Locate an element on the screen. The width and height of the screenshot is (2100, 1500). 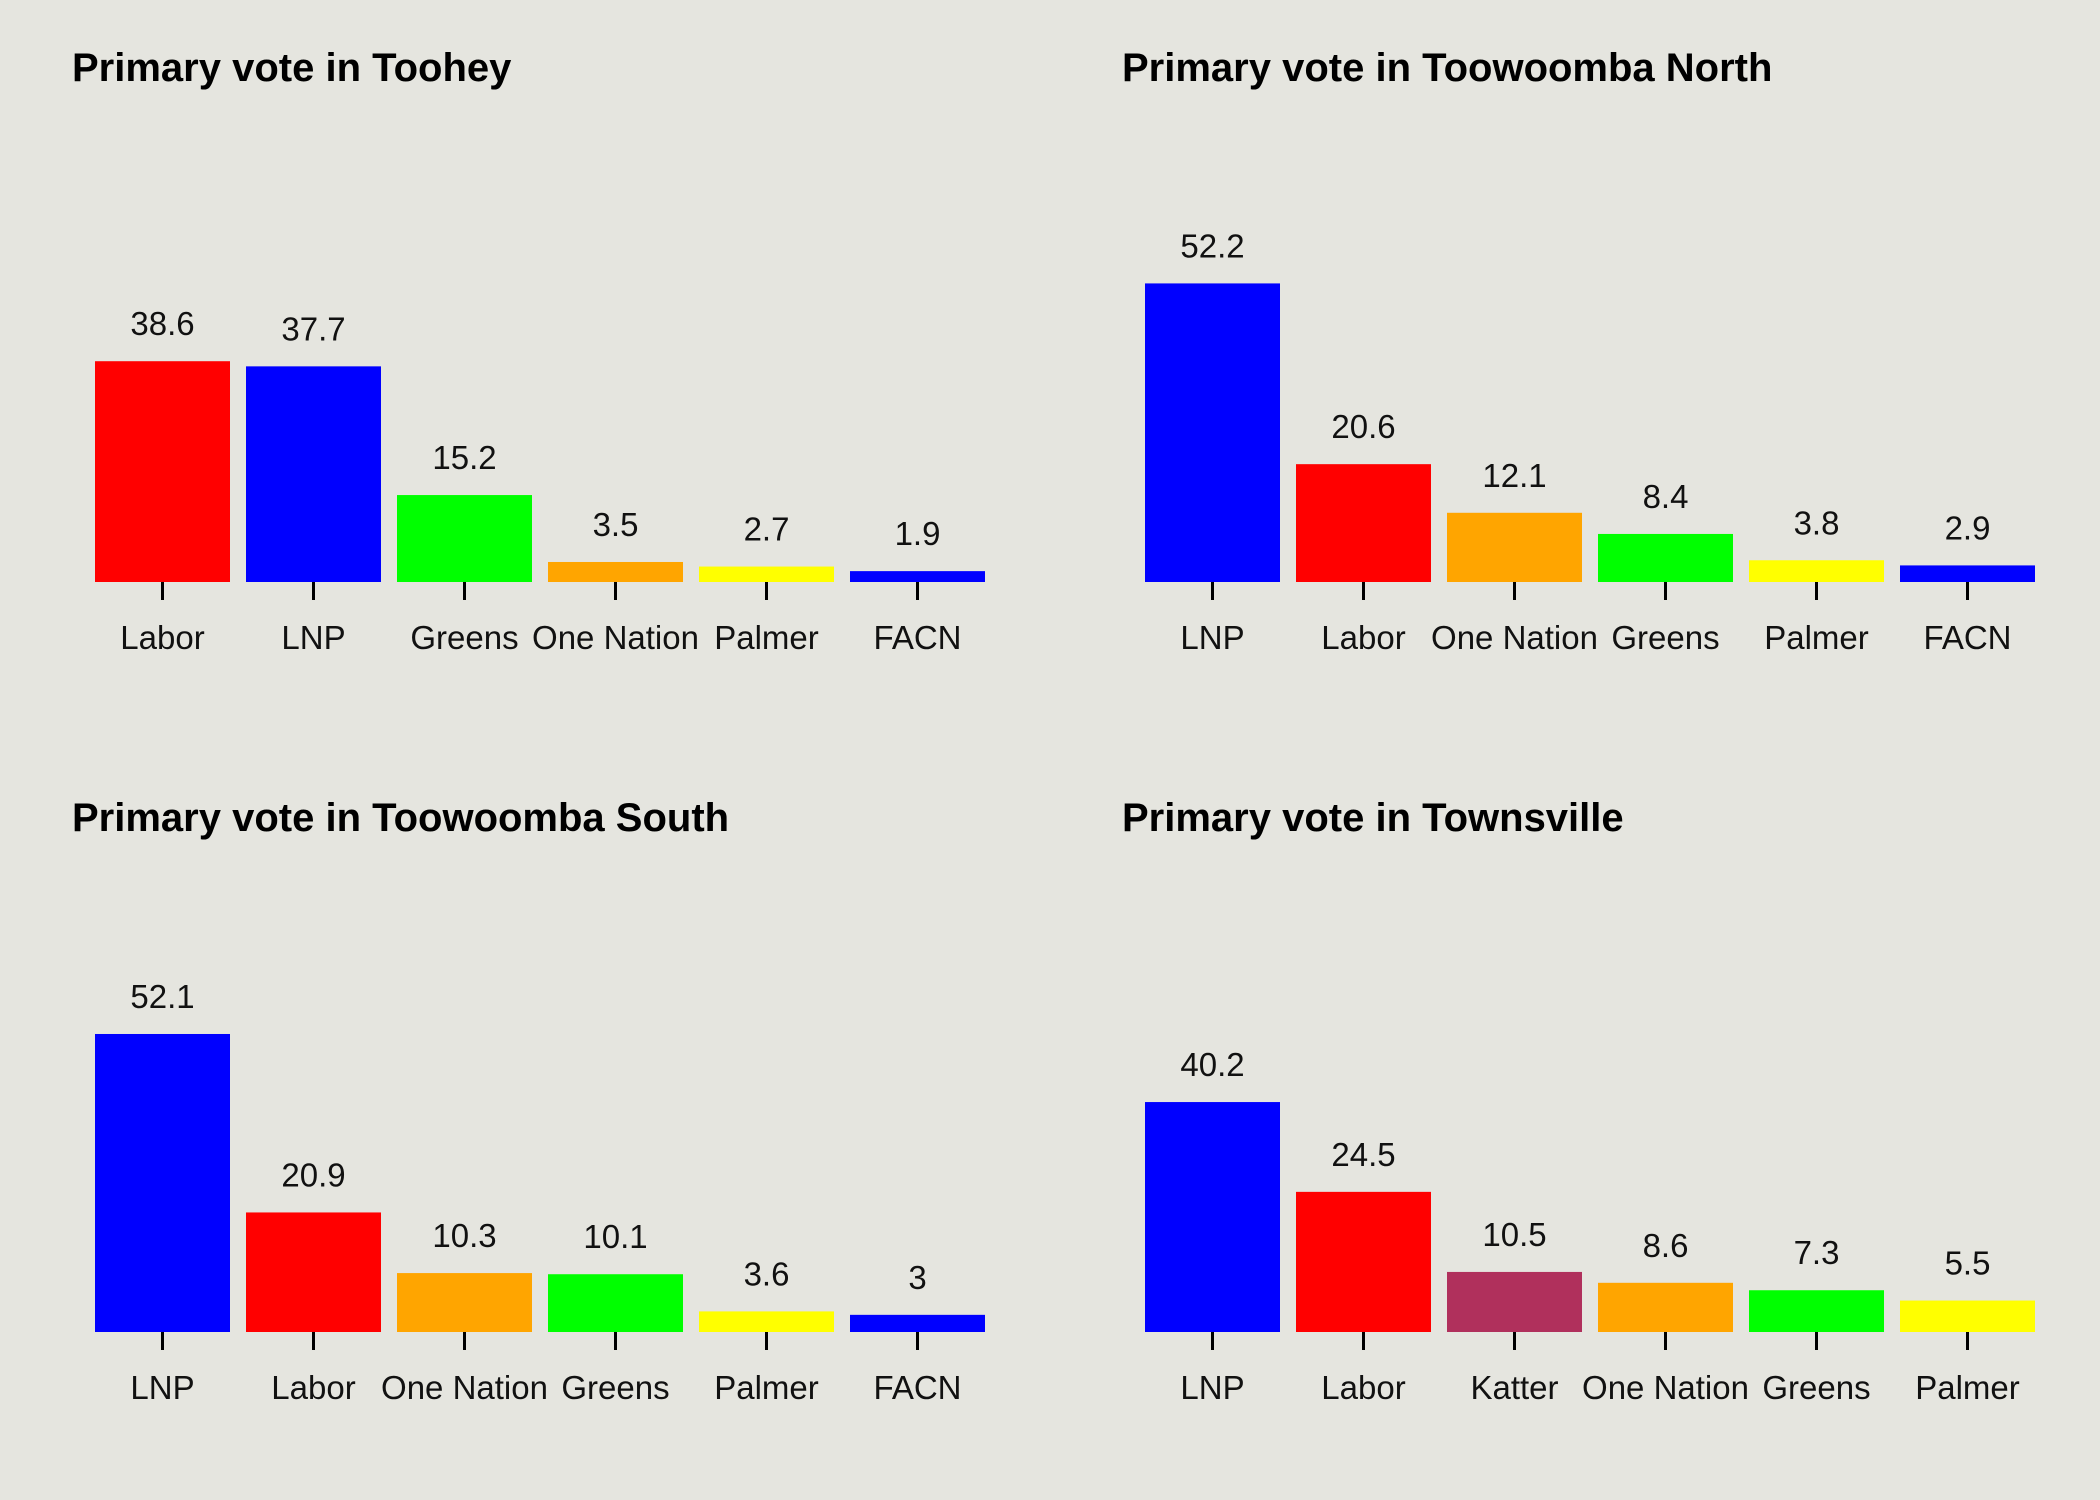
data-label: 3.8 is located at coordinates (1817, 522).